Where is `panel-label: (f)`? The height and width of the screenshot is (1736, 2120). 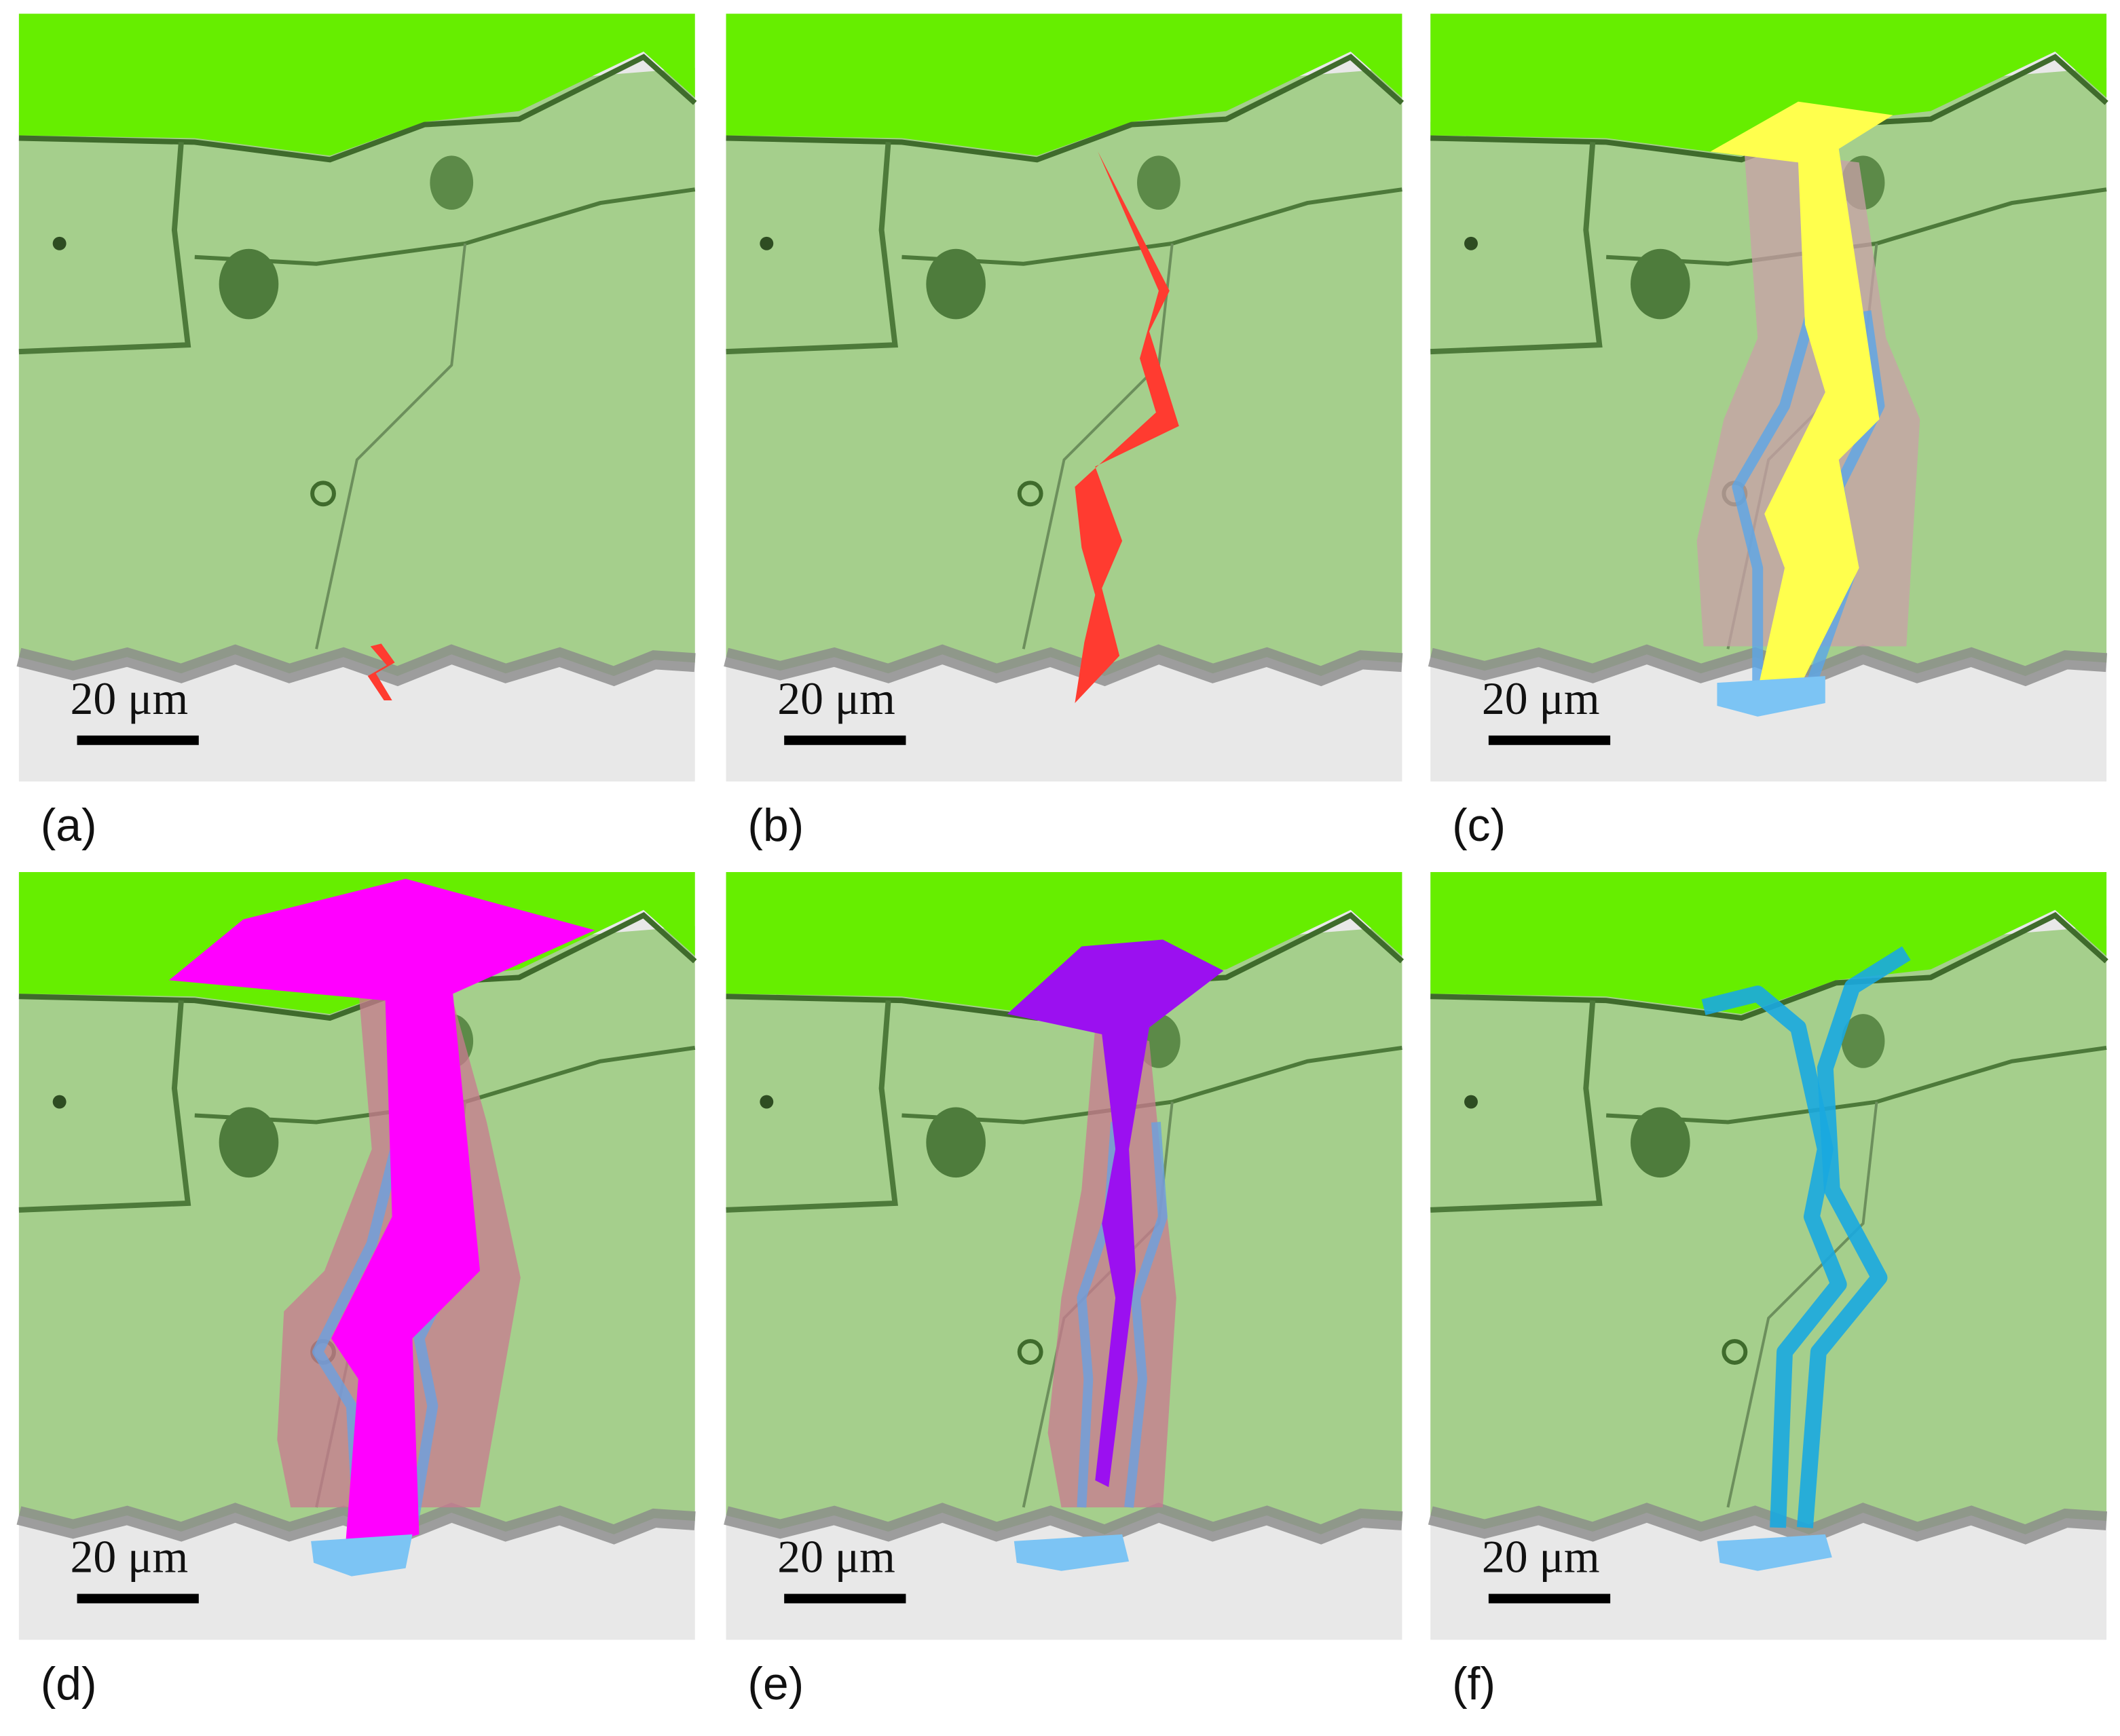
panel-label: (f) is located at coordinates (1473, 1684).